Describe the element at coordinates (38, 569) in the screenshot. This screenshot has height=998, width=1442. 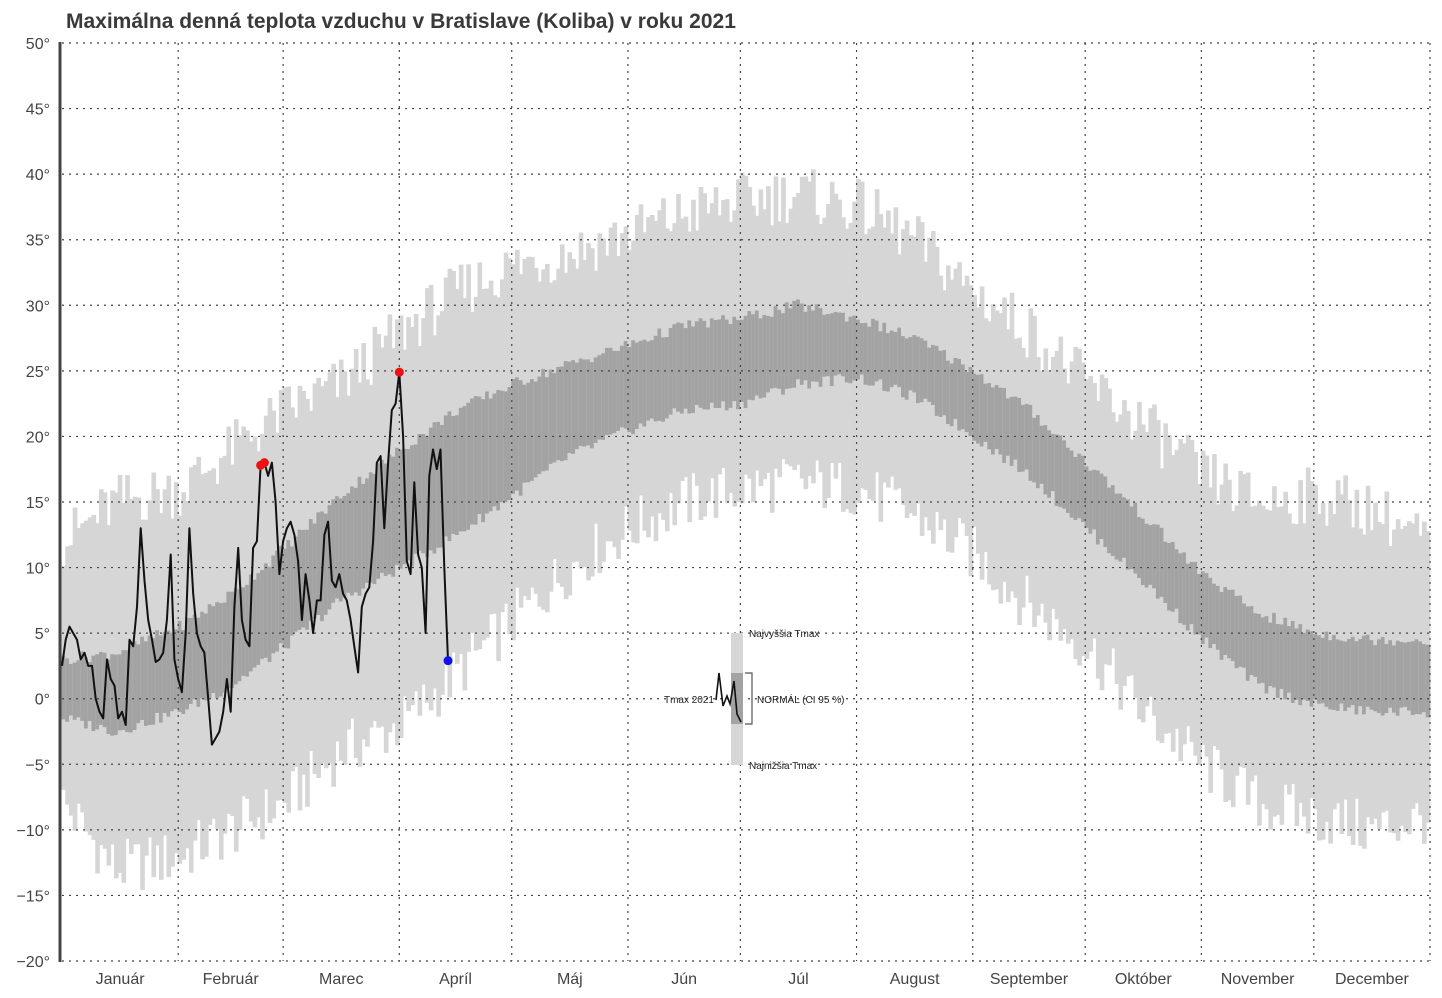
I see `y-tick-label: 10°` at that location.